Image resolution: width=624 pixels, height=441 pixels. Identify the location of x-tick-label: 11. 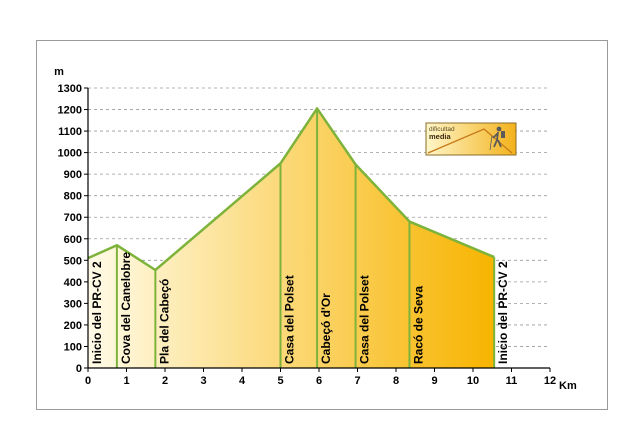
(512, 381).